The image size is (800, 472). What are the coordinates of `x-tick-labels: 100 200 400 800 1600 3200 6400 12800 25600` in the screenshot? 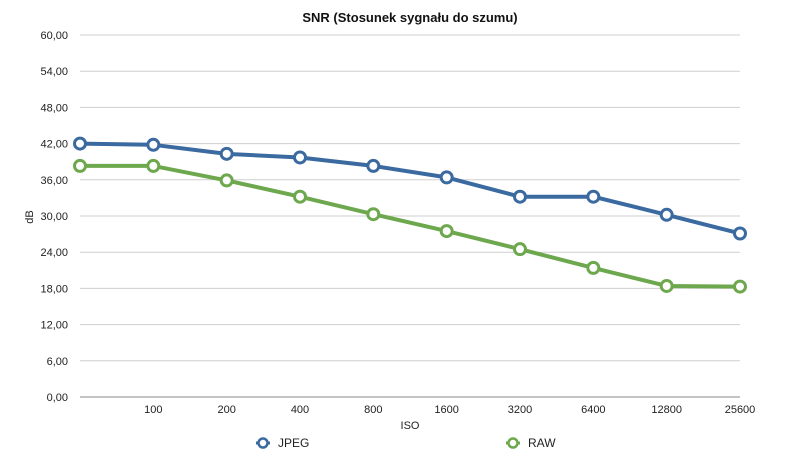 It's located at (449, 410).